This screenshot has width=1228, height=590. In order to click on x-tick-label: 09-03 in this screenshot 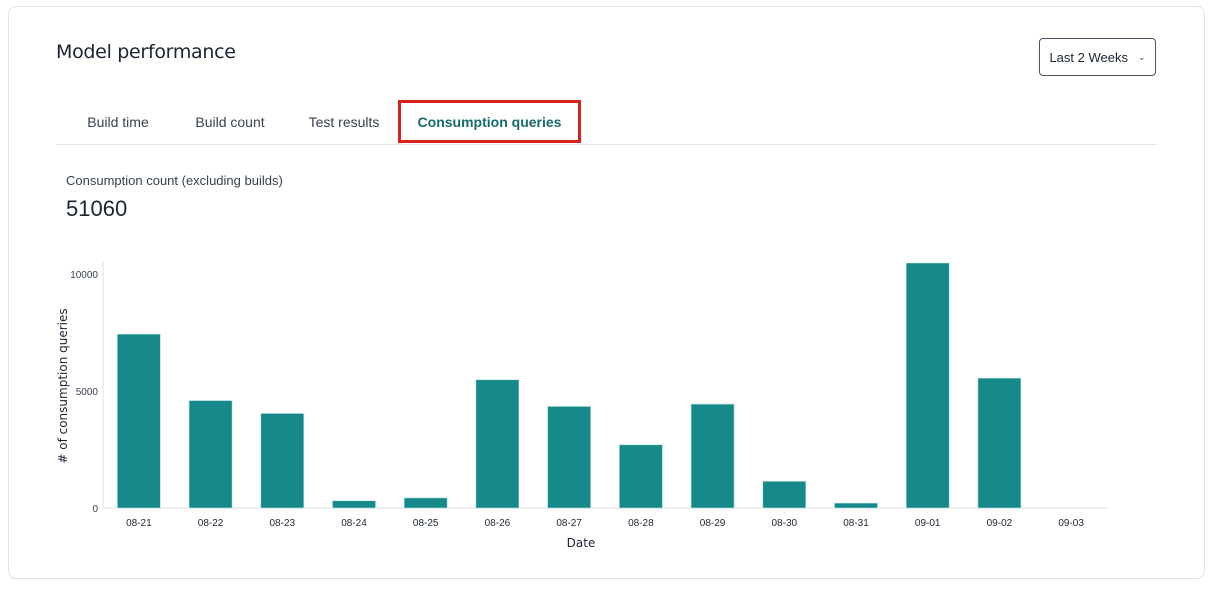, I will do `click(1071, 523)`.